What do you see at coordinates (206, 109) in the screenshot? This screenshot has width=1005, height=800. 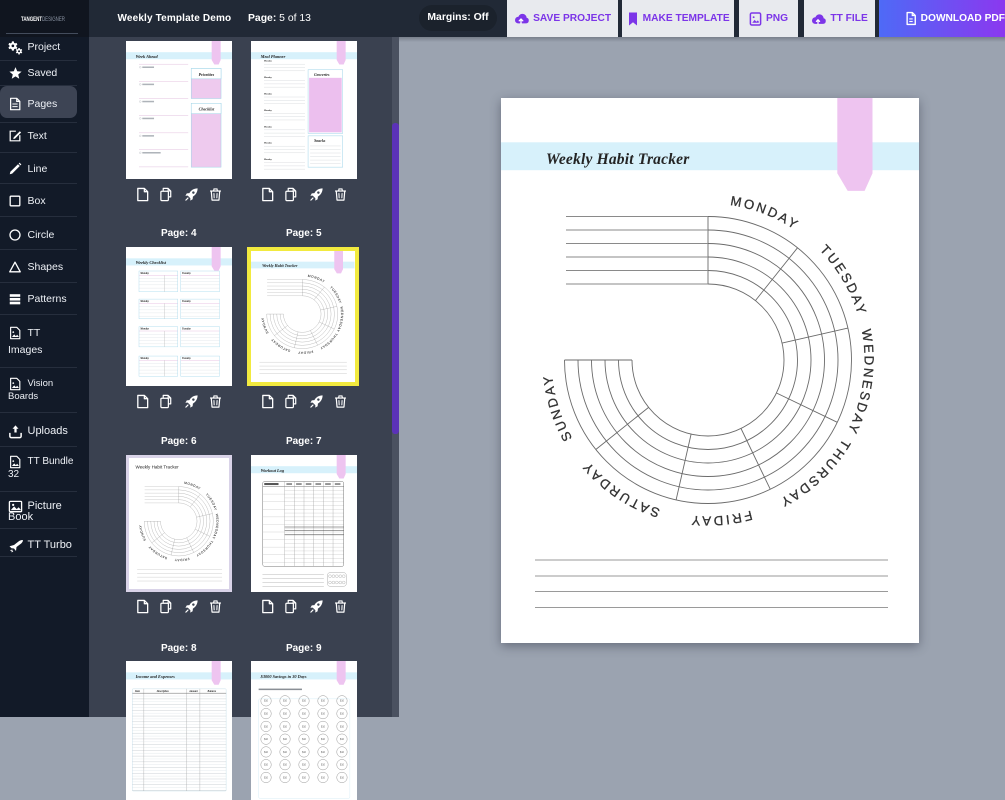 I see `svg-text: Checklist` at bounding box center [206, 109].